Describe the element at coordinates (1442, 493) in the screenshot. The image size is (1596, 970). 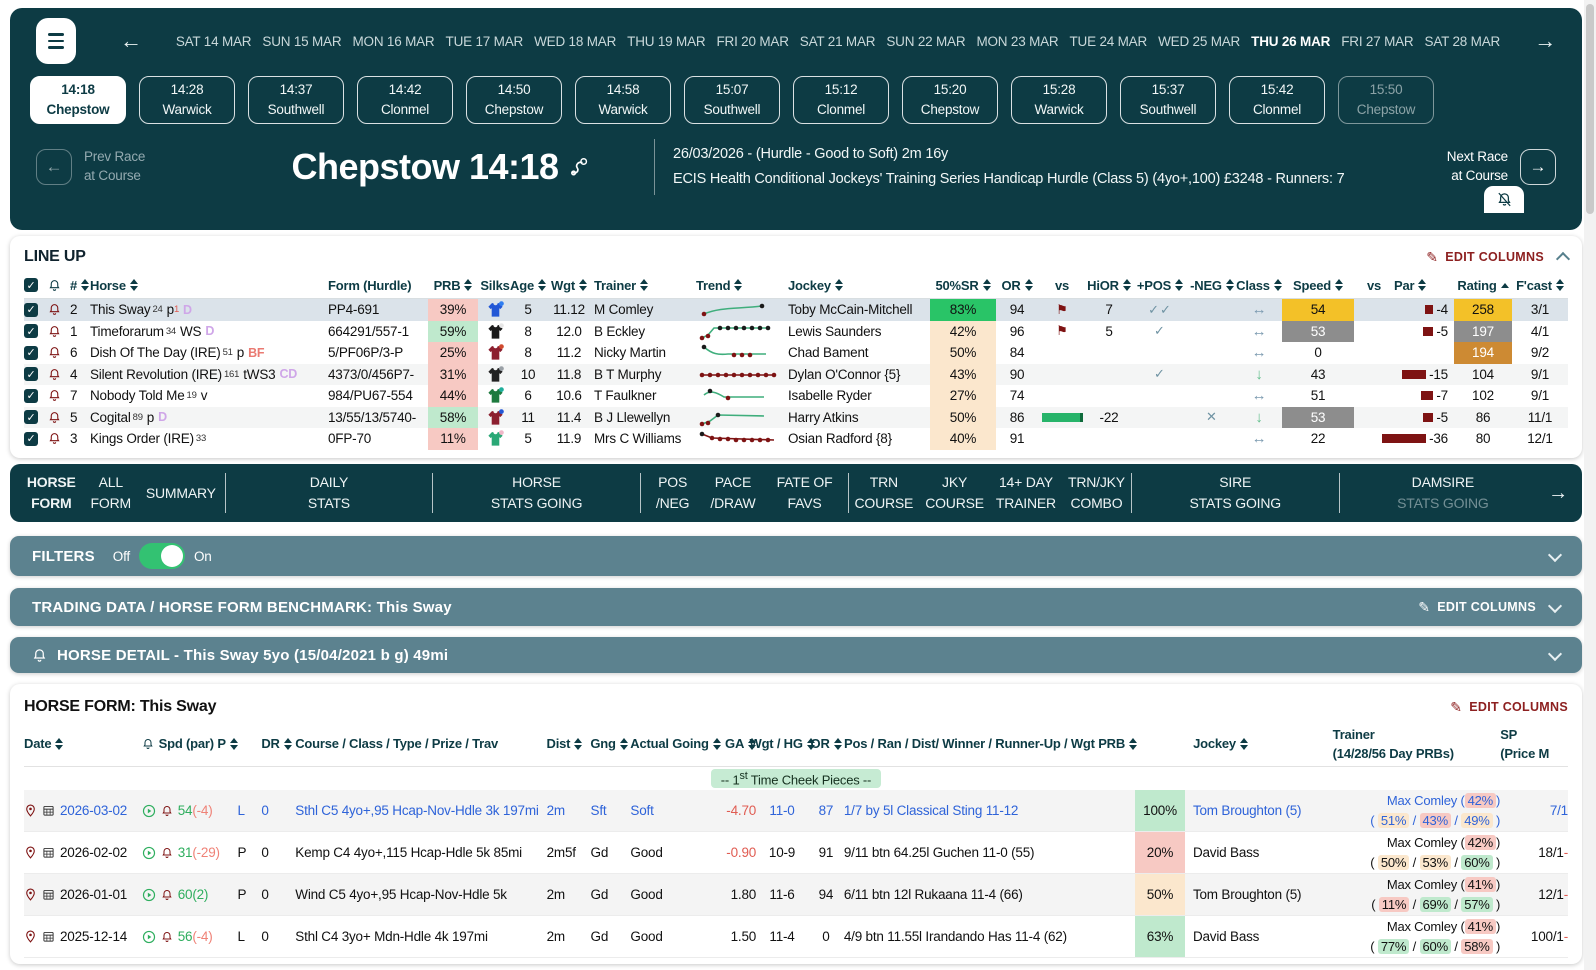
I see `tab-damsire-stats-going: DAMSIRE STATS GOING` at that location.